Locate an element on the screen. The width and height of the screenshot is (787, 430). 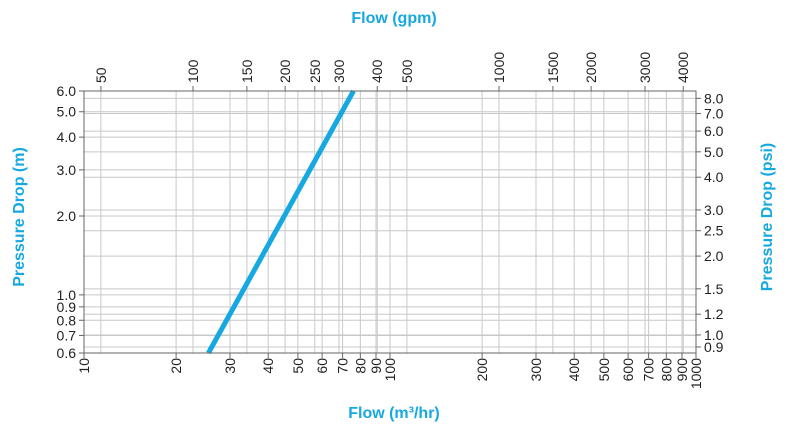
x-top-tick-label: 100 is located at coordinates (193, 71).